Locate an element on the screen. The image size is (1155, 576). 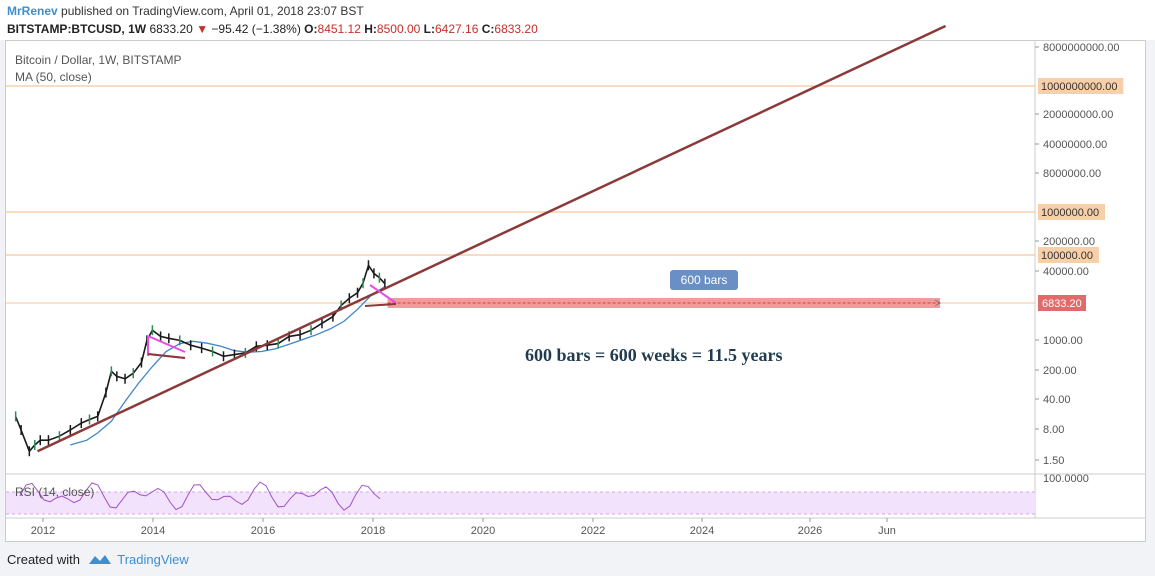
y-tick-label: 1000.00 is located at coordinates (1063, 341).